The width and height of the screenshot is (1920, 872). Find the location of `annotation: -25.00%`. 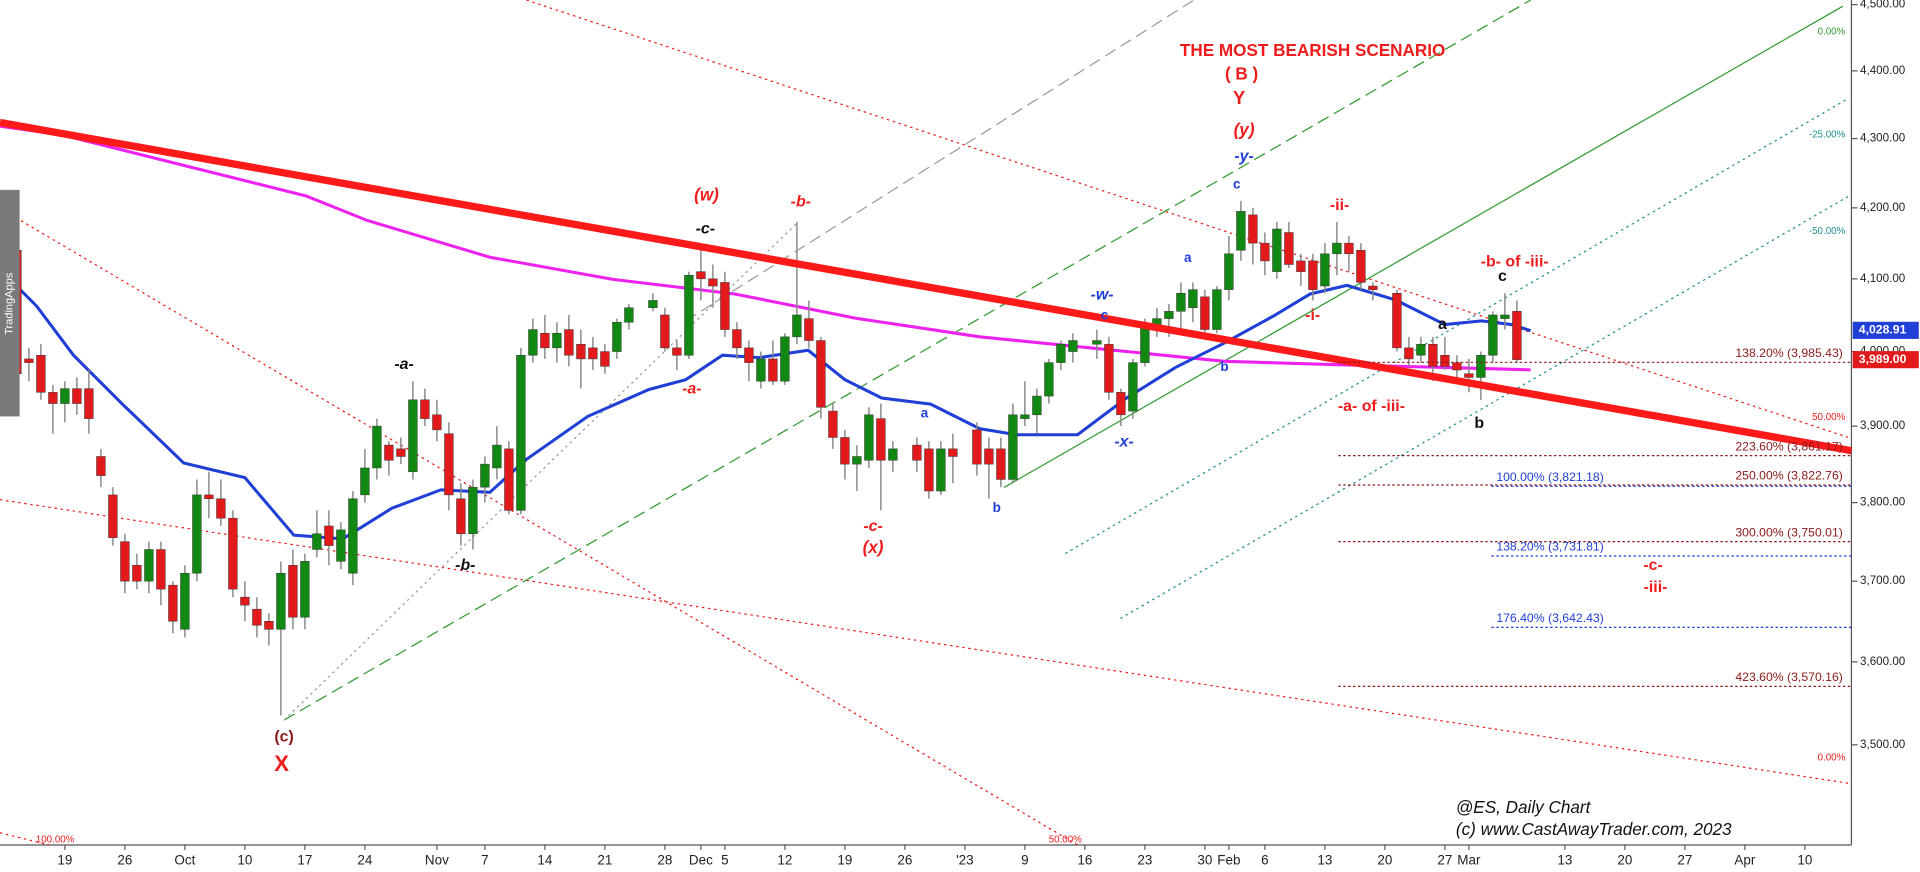

annotation: -25.00% is located at coordinates (1827, 134).